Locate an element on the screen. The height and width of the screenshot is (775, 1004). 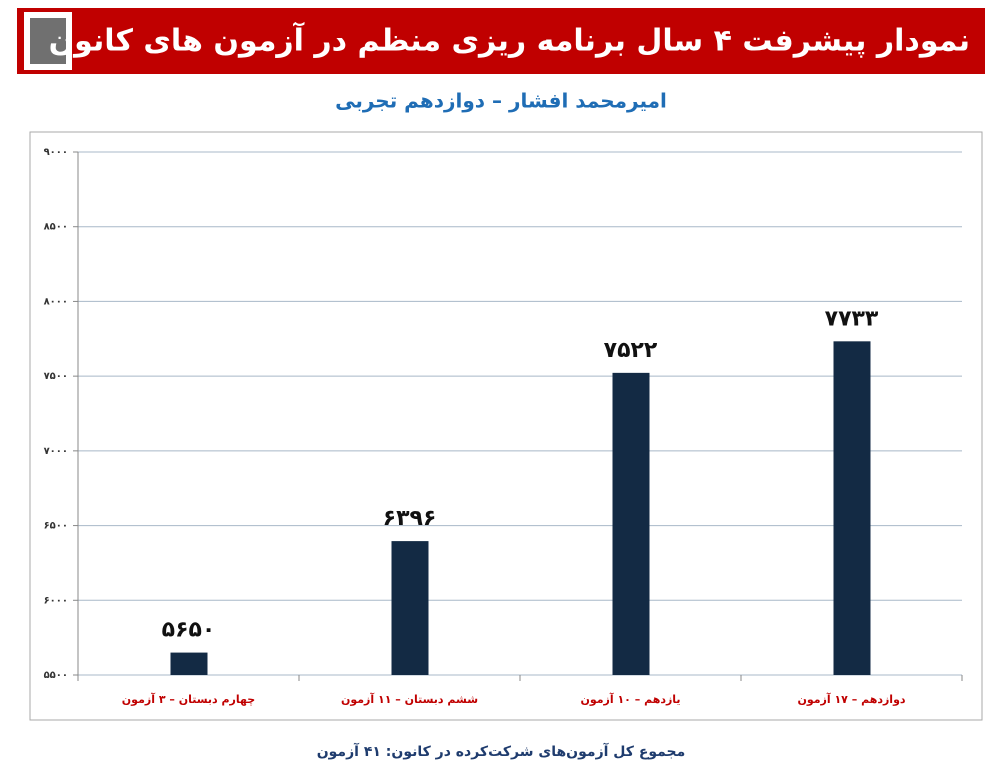
y-tick-label: ۶۰۰۰ is located at coordinates (56, 600).